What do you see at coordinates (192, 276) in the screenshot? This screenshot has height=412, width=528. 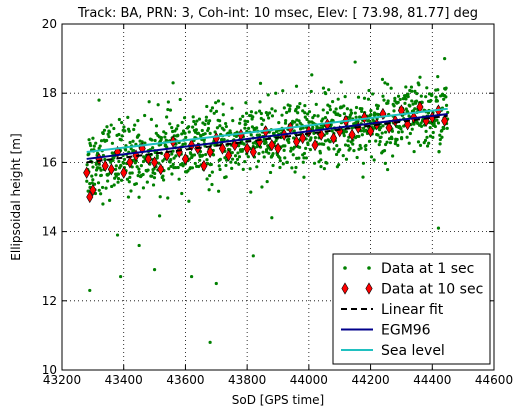 I see `point-1sec-outlier` at bounding box center [192, 276].